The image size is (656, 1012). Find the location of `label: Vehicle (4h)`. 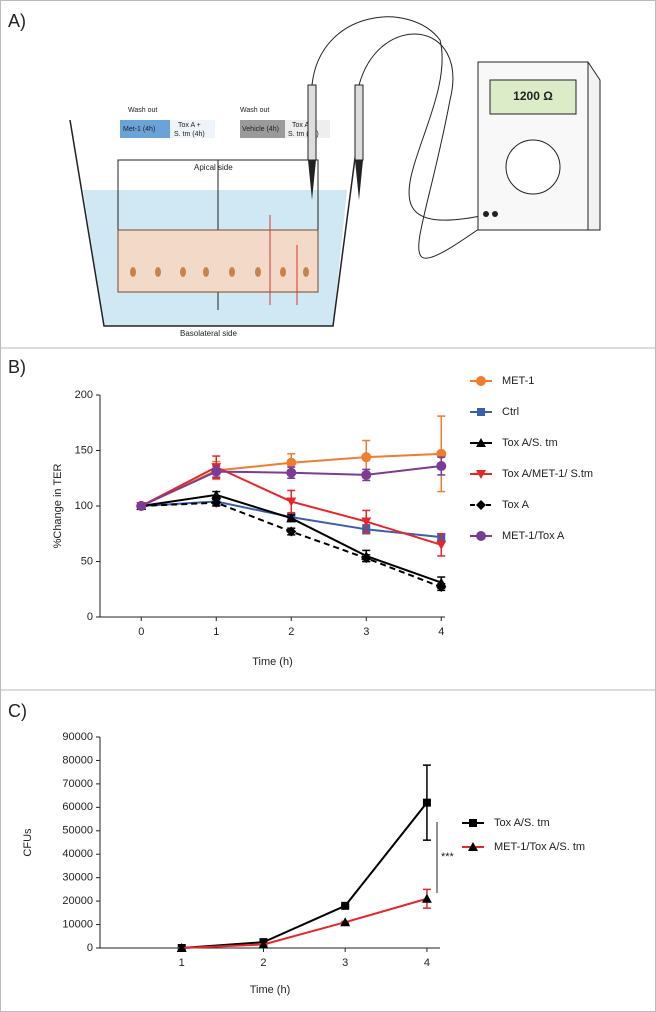

label: Vehicle (4h) is located at coordinates (260, 129).